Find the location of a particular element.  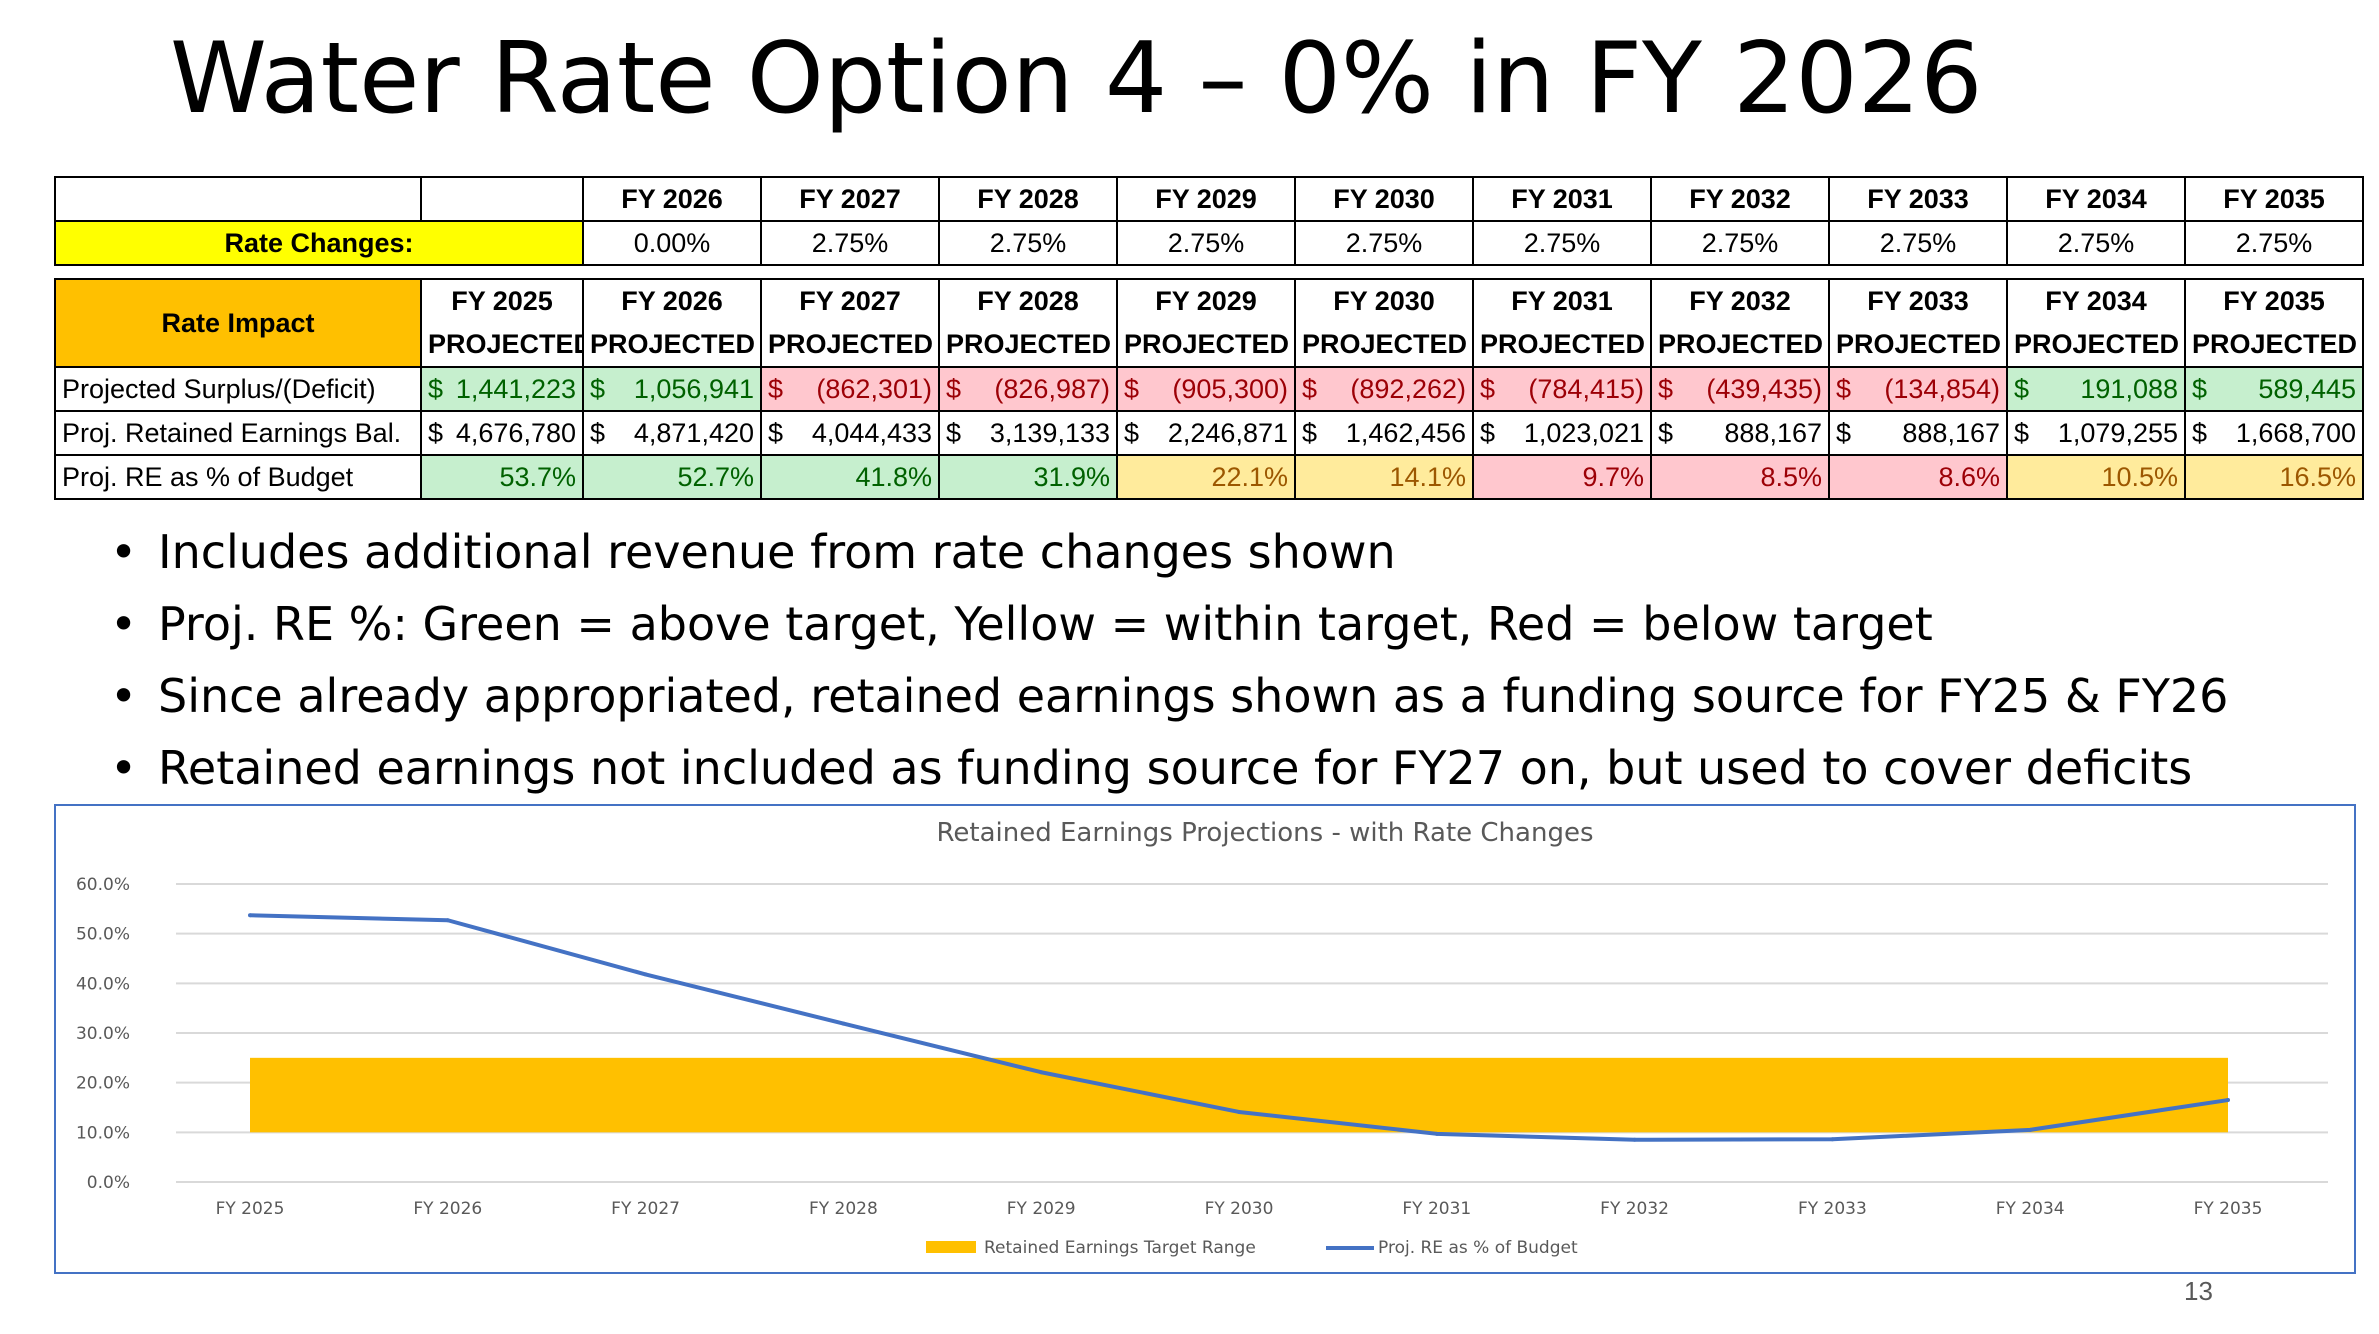

impact-cell: $1,462,456 is located at coordinates (1384, 433).